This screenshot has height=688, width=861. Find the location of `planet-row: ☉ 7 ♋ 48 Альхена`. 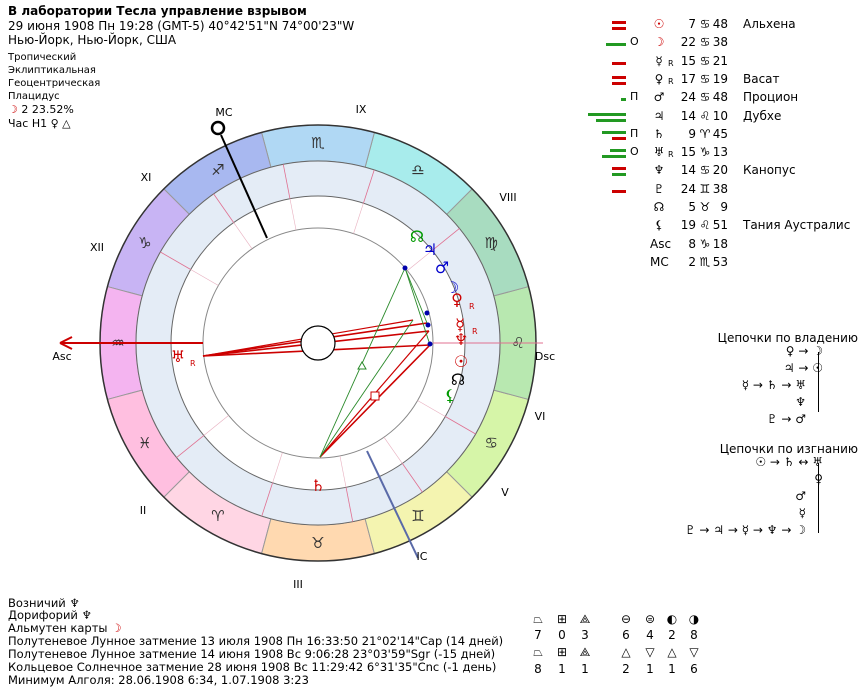

planet-row: ☉ 7 ♋ 48 Альхена is located at coordinates (723, 26).